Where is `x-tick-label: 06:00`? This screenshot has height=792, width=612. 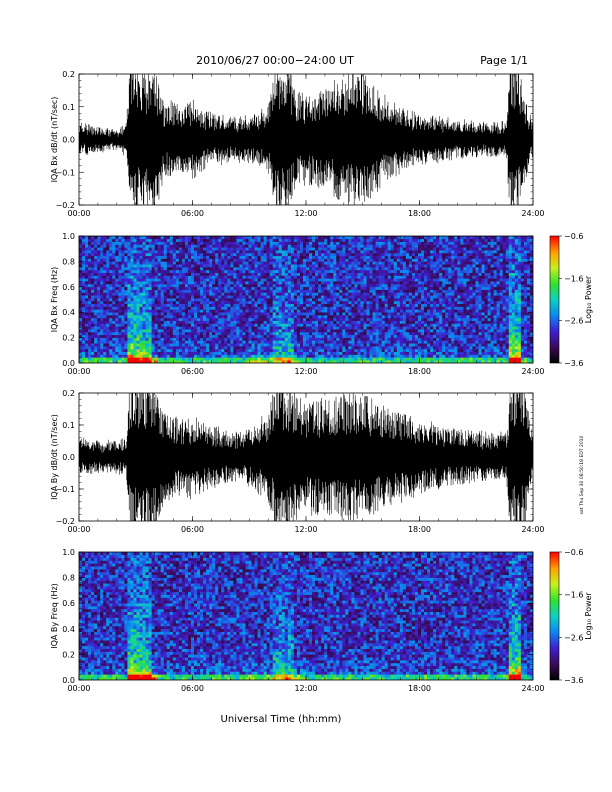 x-tick-label: 06:00 is located at coordinates (192, 213).